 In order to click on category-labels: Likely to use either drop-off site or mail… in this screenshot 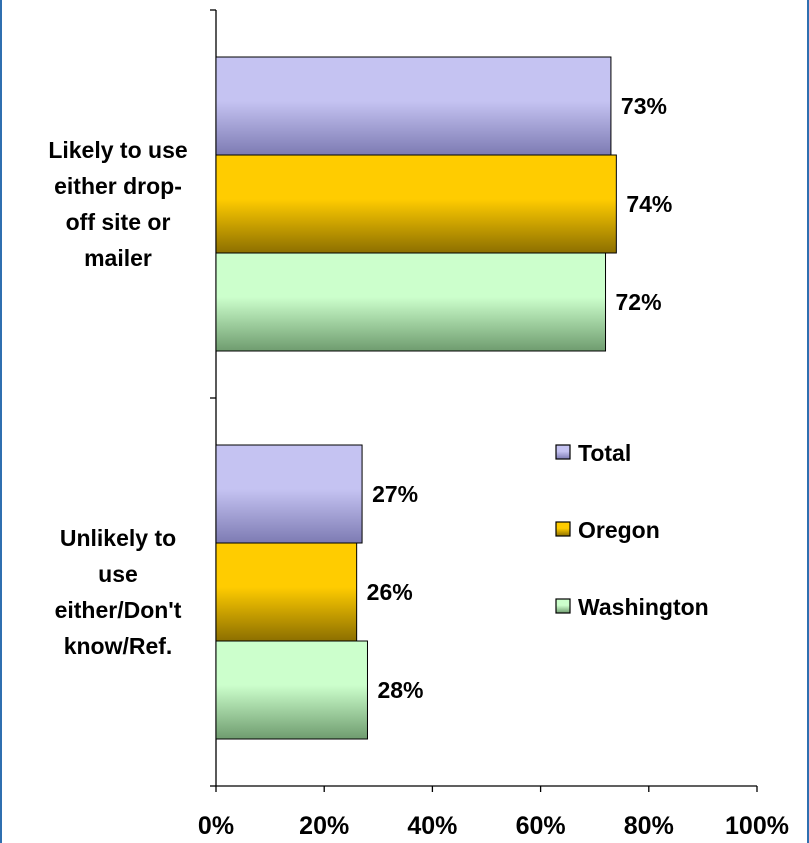, I will do `click(117, 398)`.